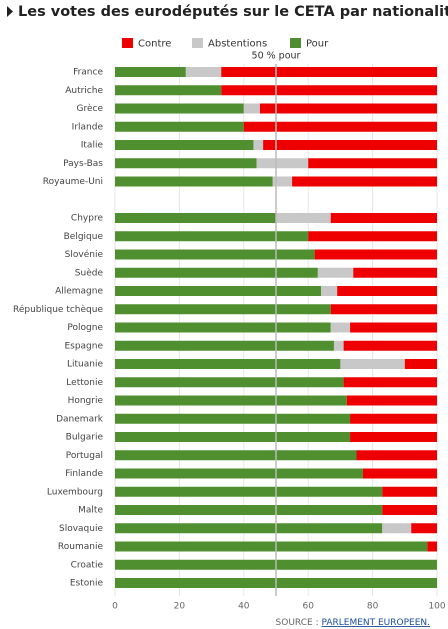 This screenshot has width=448, height=629. I want to click on source: SOURCE : PARLEMENT EUROPEEN., so click(353, 623).